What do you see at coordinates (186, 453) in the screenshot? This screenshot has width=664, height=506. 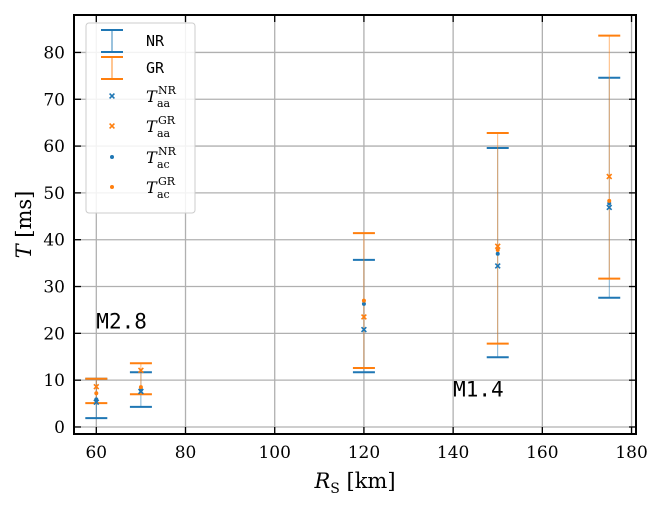 I see `x-tick-label: 80` at bounding box center [186, 453].